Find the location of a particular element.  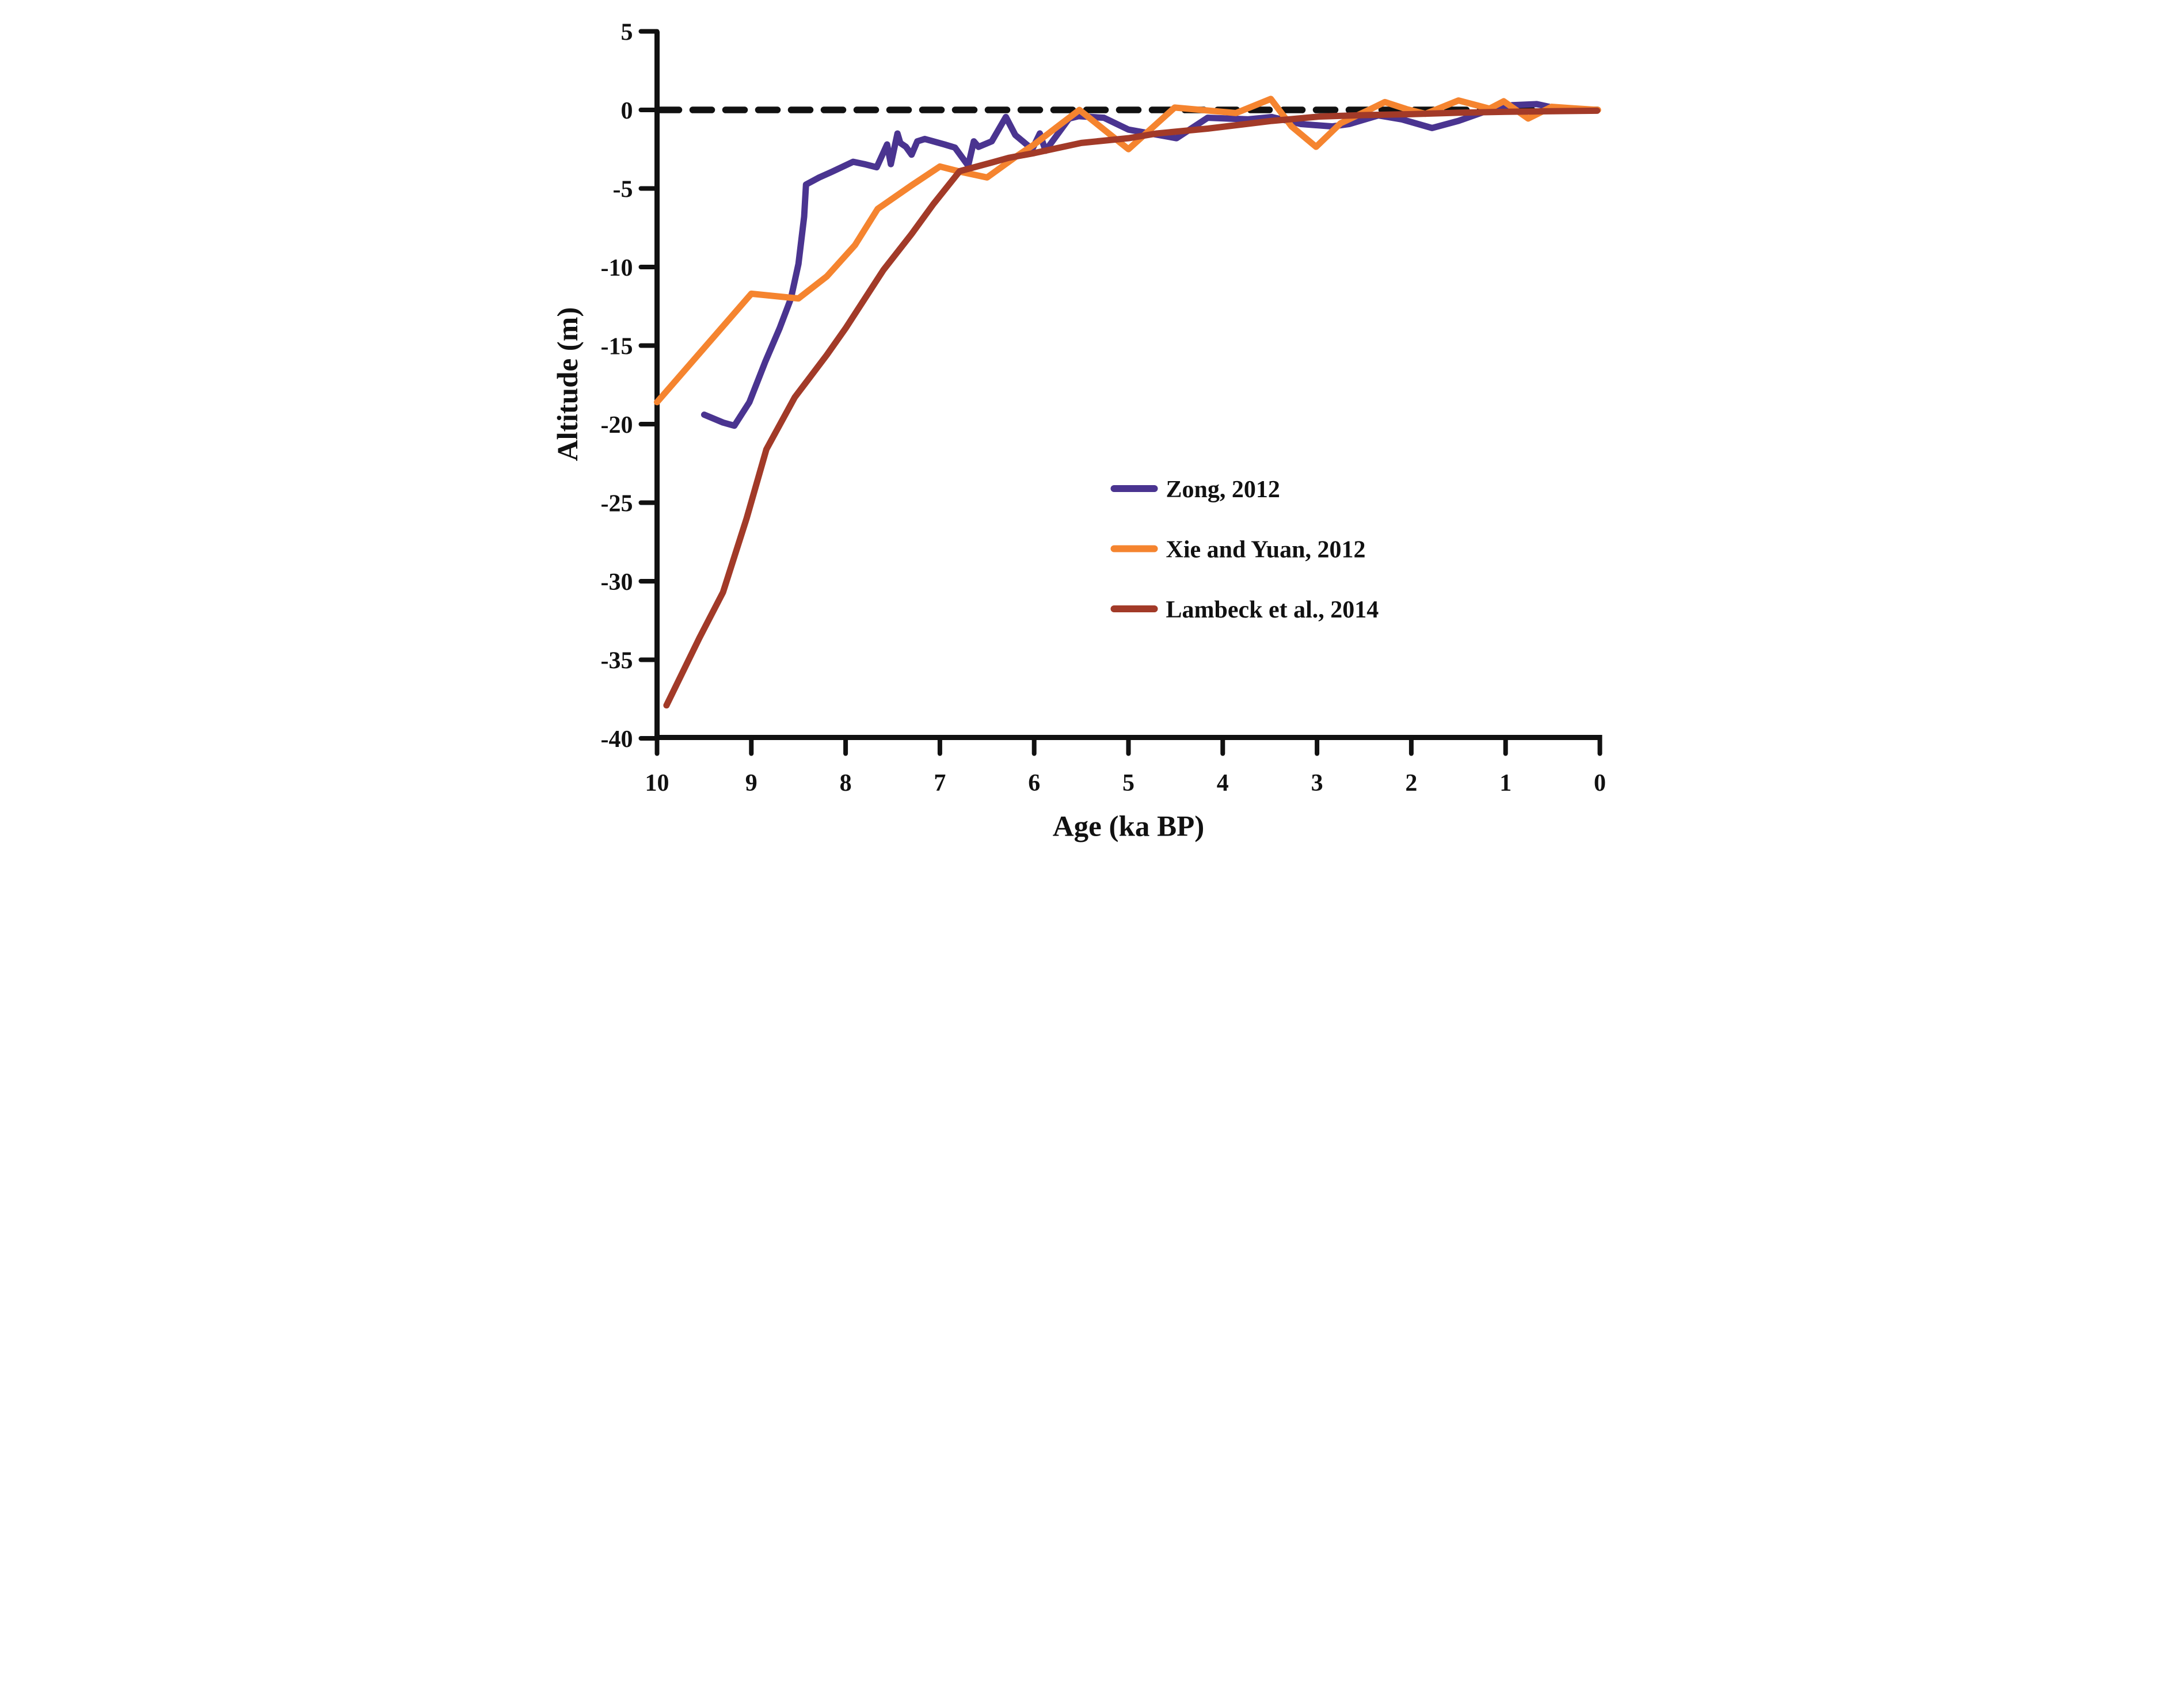

y-tick-label: 0 is located at coordinates (626, 111).